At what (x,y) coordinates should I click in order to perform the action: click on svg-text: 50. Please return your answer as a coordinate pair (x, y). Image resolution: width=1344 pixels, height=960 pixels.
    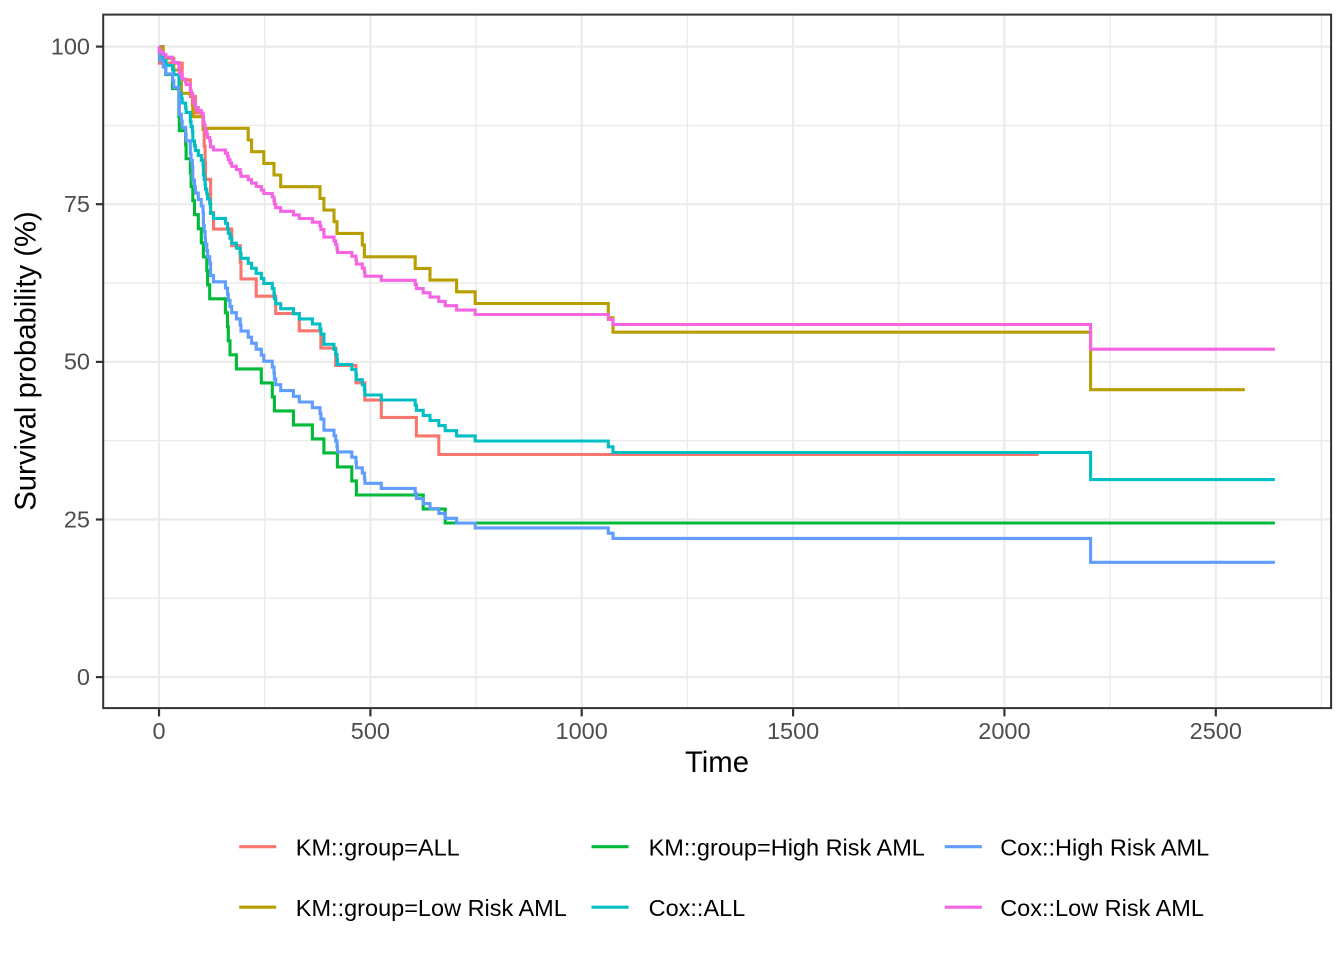
    Looking at the image, I should click on (77, 362).